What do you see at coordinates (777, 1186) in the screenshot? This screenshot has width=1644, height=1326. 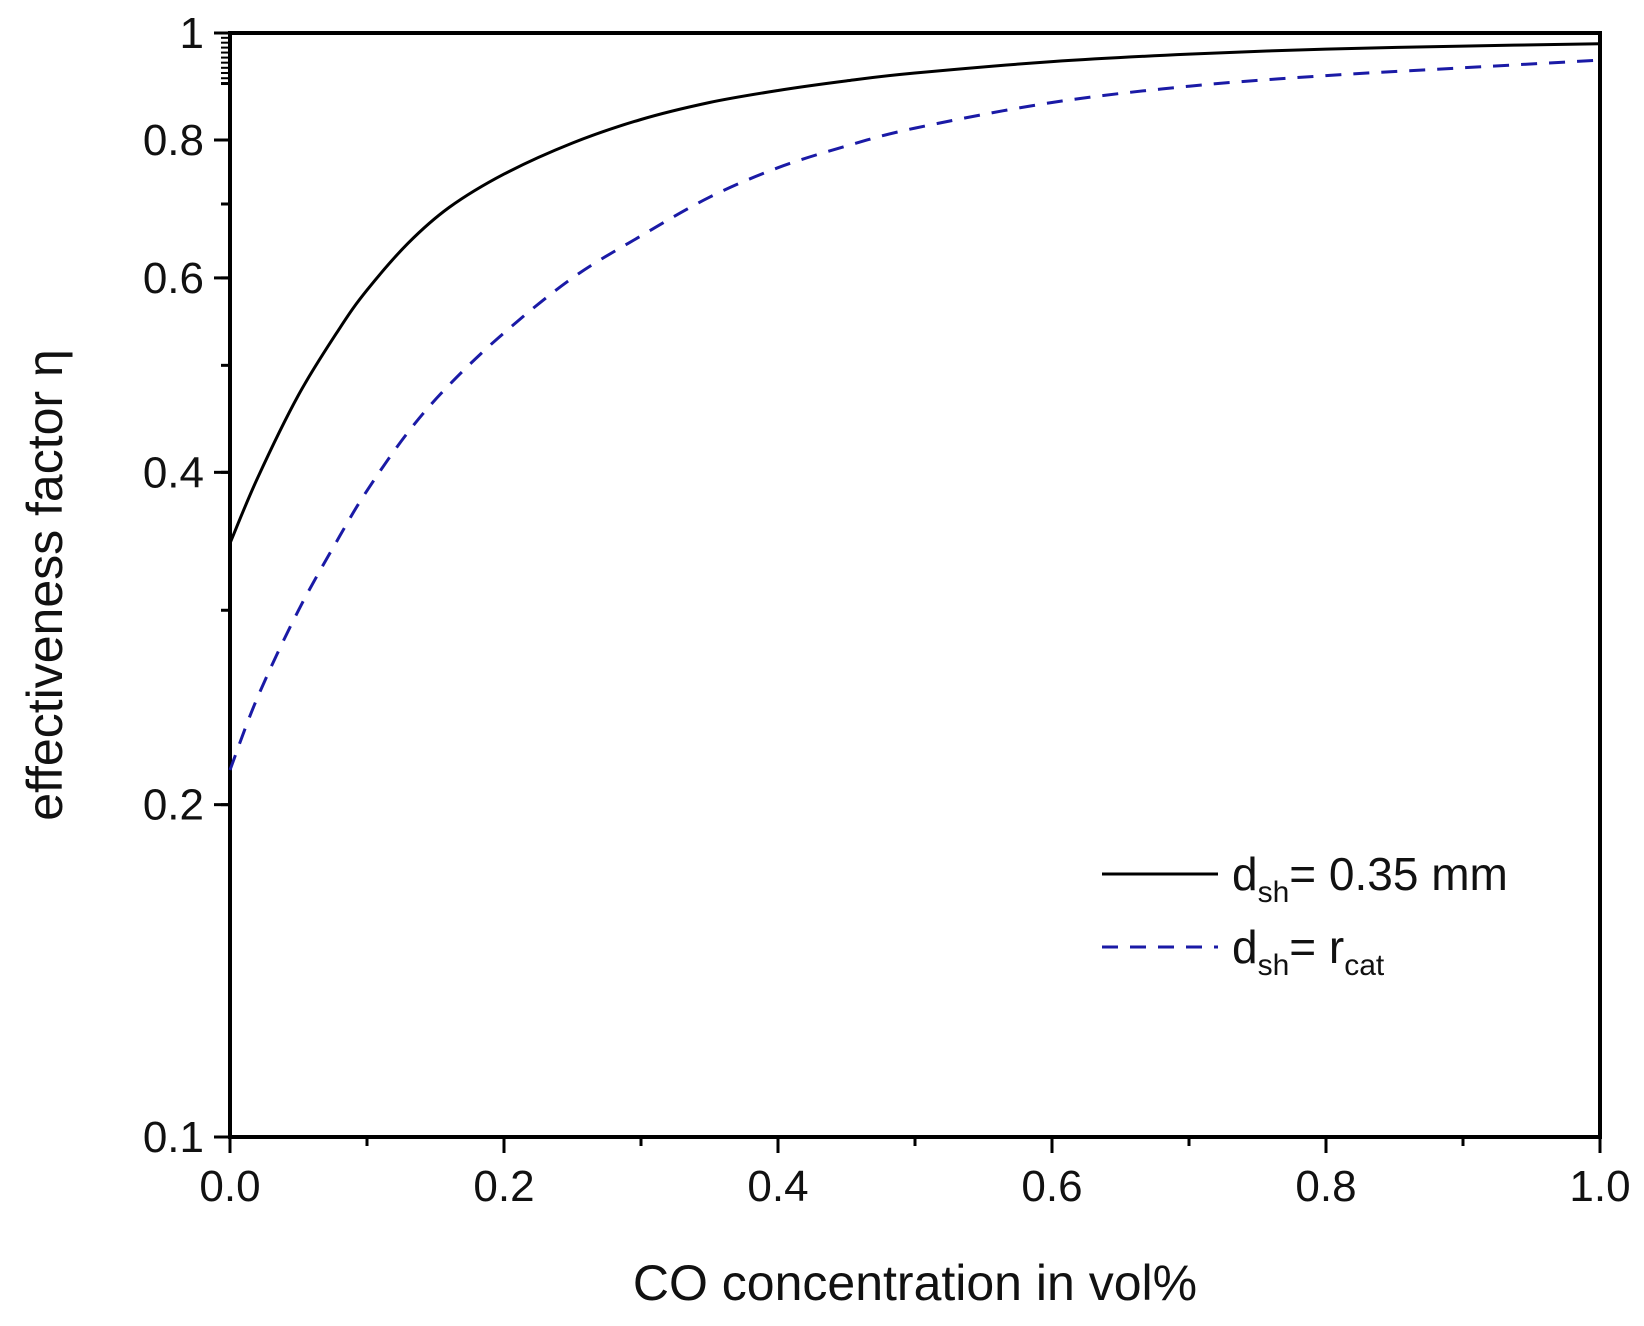 I see `x-tick-label: 0.4` at bounding box center [777, 1186].